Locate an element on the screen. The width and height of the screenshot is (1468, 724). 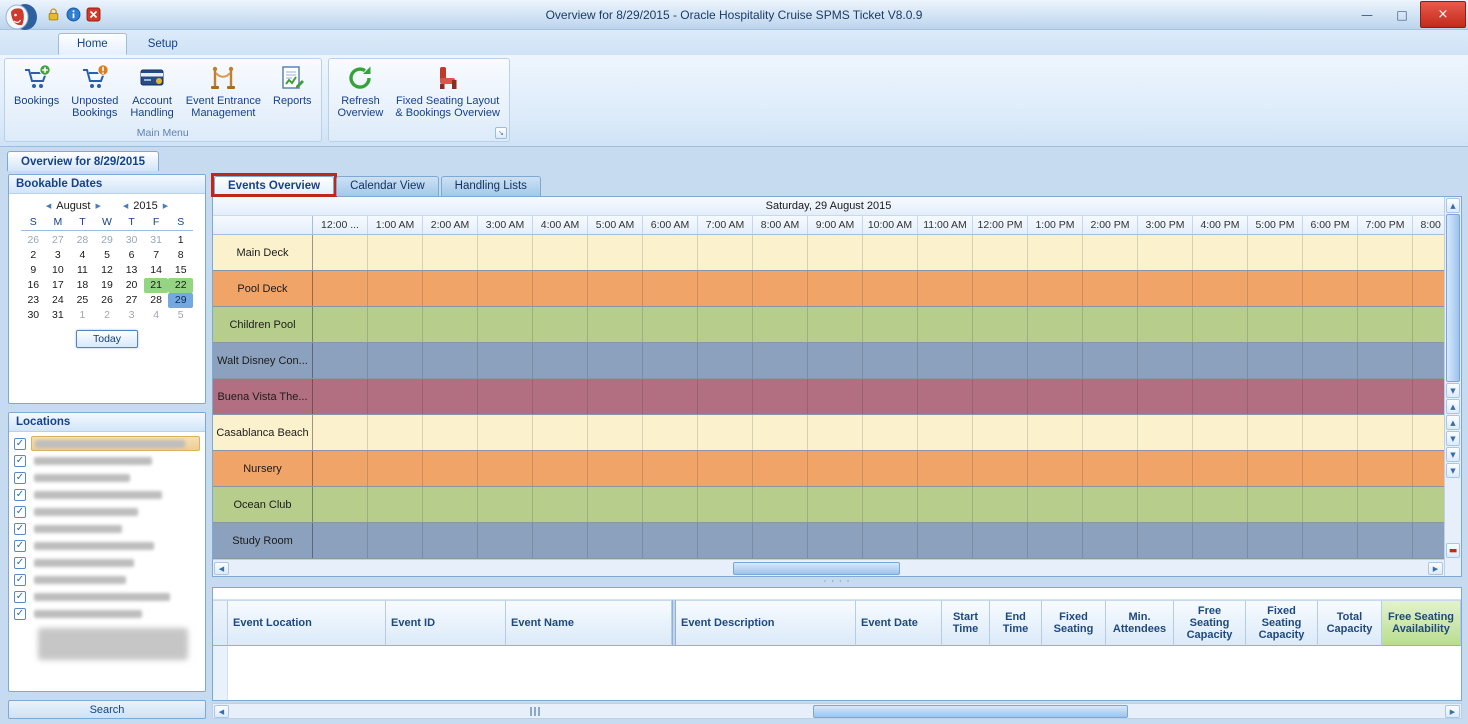
info-icon is located at coordinates (73, 14).